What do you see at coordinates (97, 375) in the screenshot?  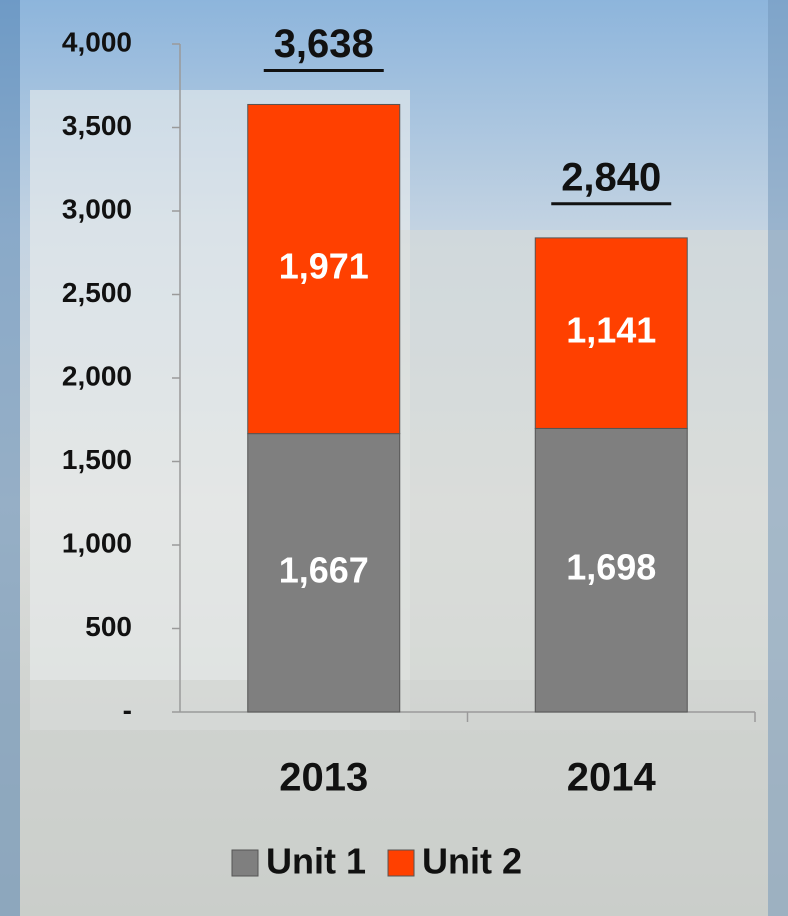 I see `y-tick-label: 2,000` at bounding box center [97, 375].